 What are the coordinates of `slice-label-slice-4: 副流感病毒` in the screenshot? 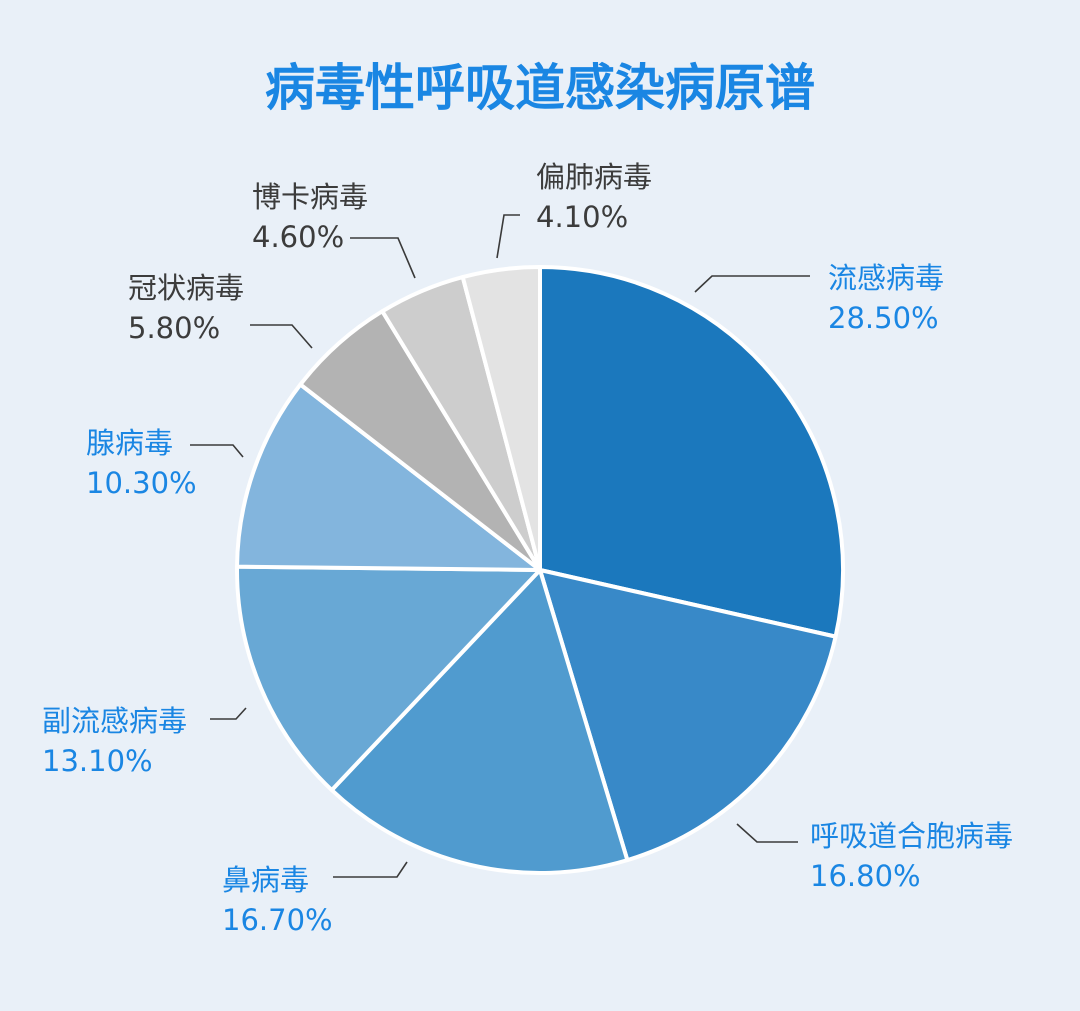 It's located at (114, 721).